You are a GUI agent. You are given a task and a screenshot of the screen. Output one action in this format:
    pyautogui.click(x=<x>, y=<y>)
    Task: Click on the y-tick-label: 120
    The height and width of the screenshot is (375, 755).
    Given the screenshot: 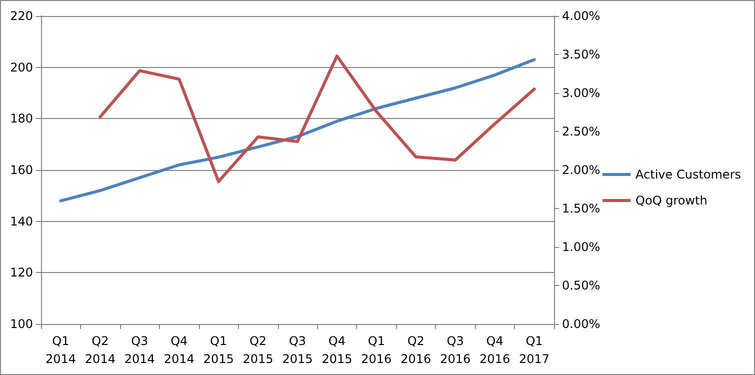 What is the action you would take?
    pyautogui.click(x=21, y=273)
    